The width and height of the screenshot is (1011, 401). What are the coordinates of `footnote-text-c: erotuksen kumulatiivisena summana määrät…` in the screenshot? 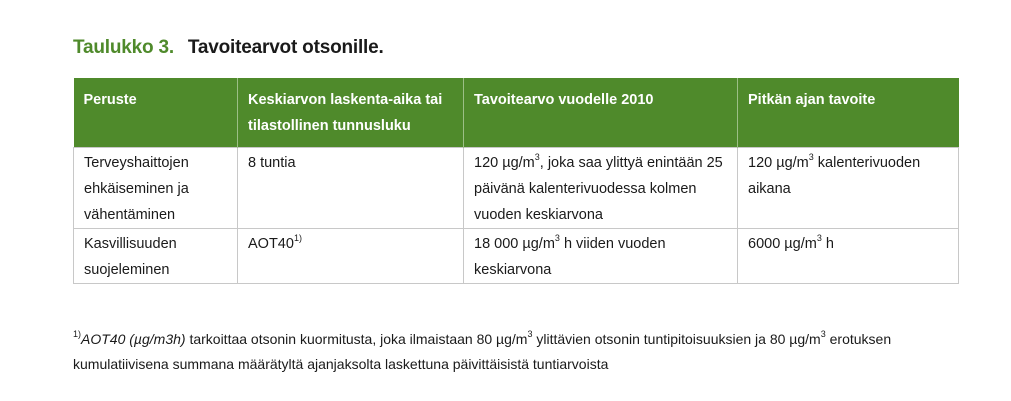 It's located at (482, 351).